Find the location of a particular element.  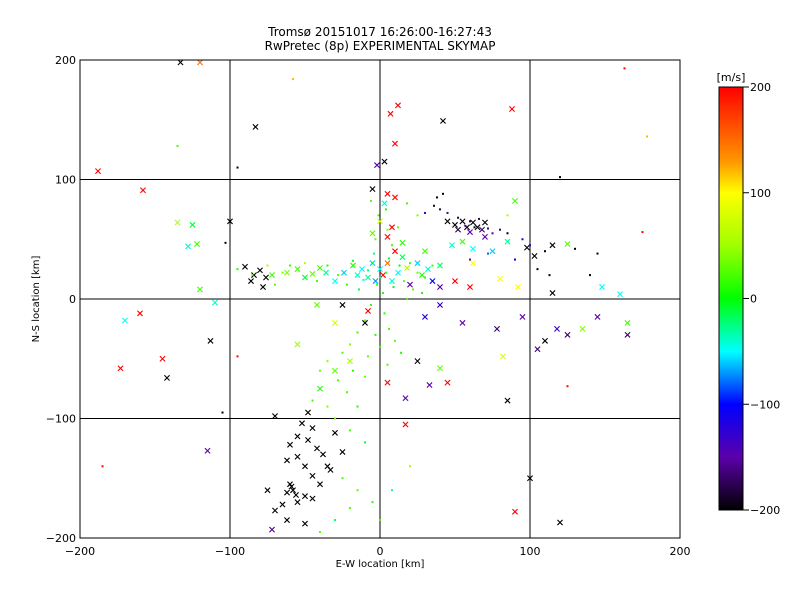

colorbar-tick-label: −100 is located at coordinates (765, 404).